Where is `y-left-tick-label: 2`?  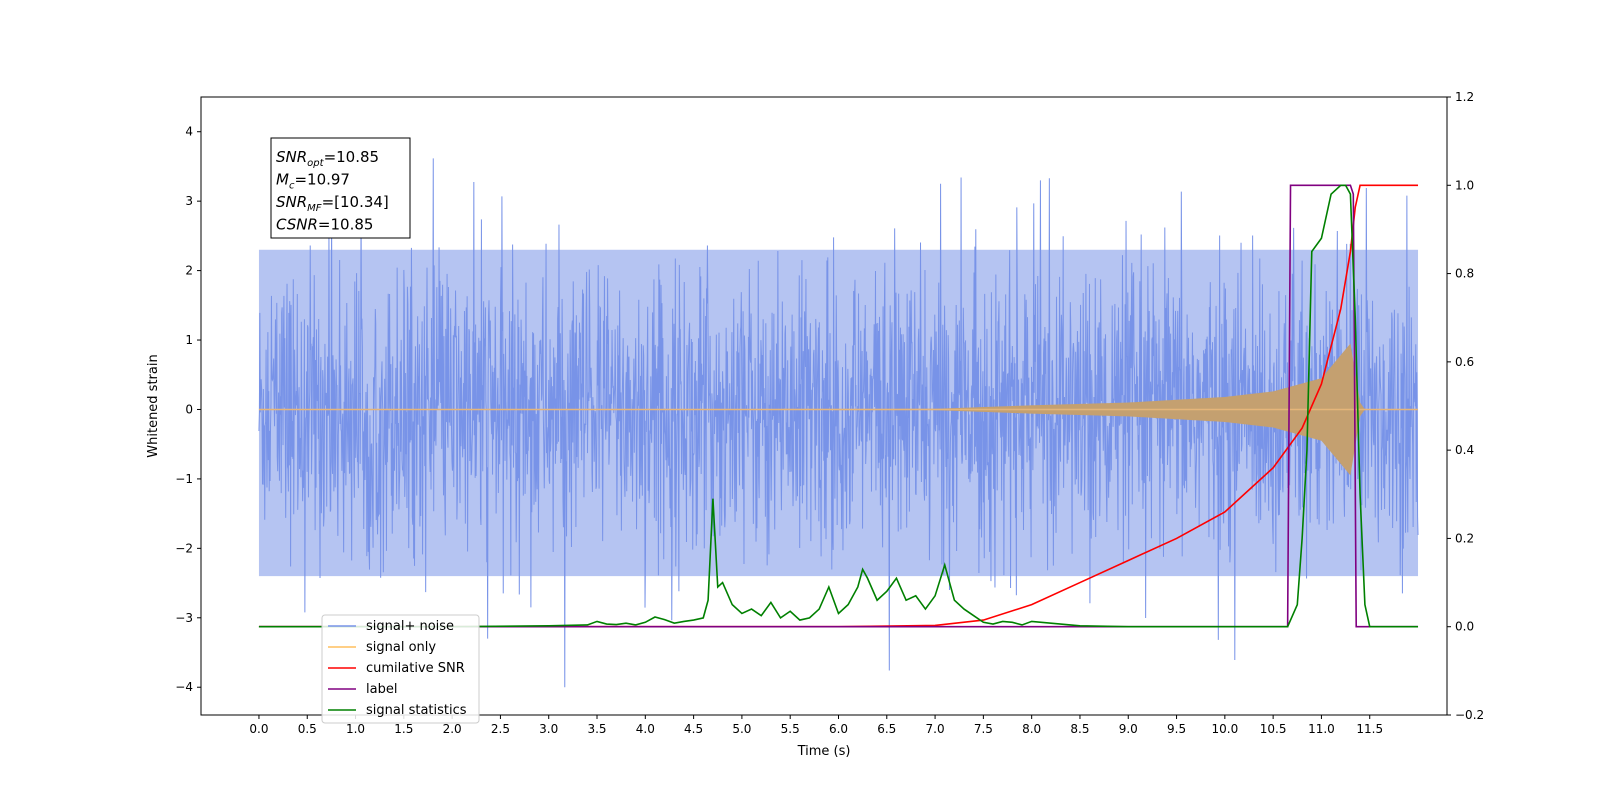
y-left-tick-label: 2 is located at coordinates (189, 271).